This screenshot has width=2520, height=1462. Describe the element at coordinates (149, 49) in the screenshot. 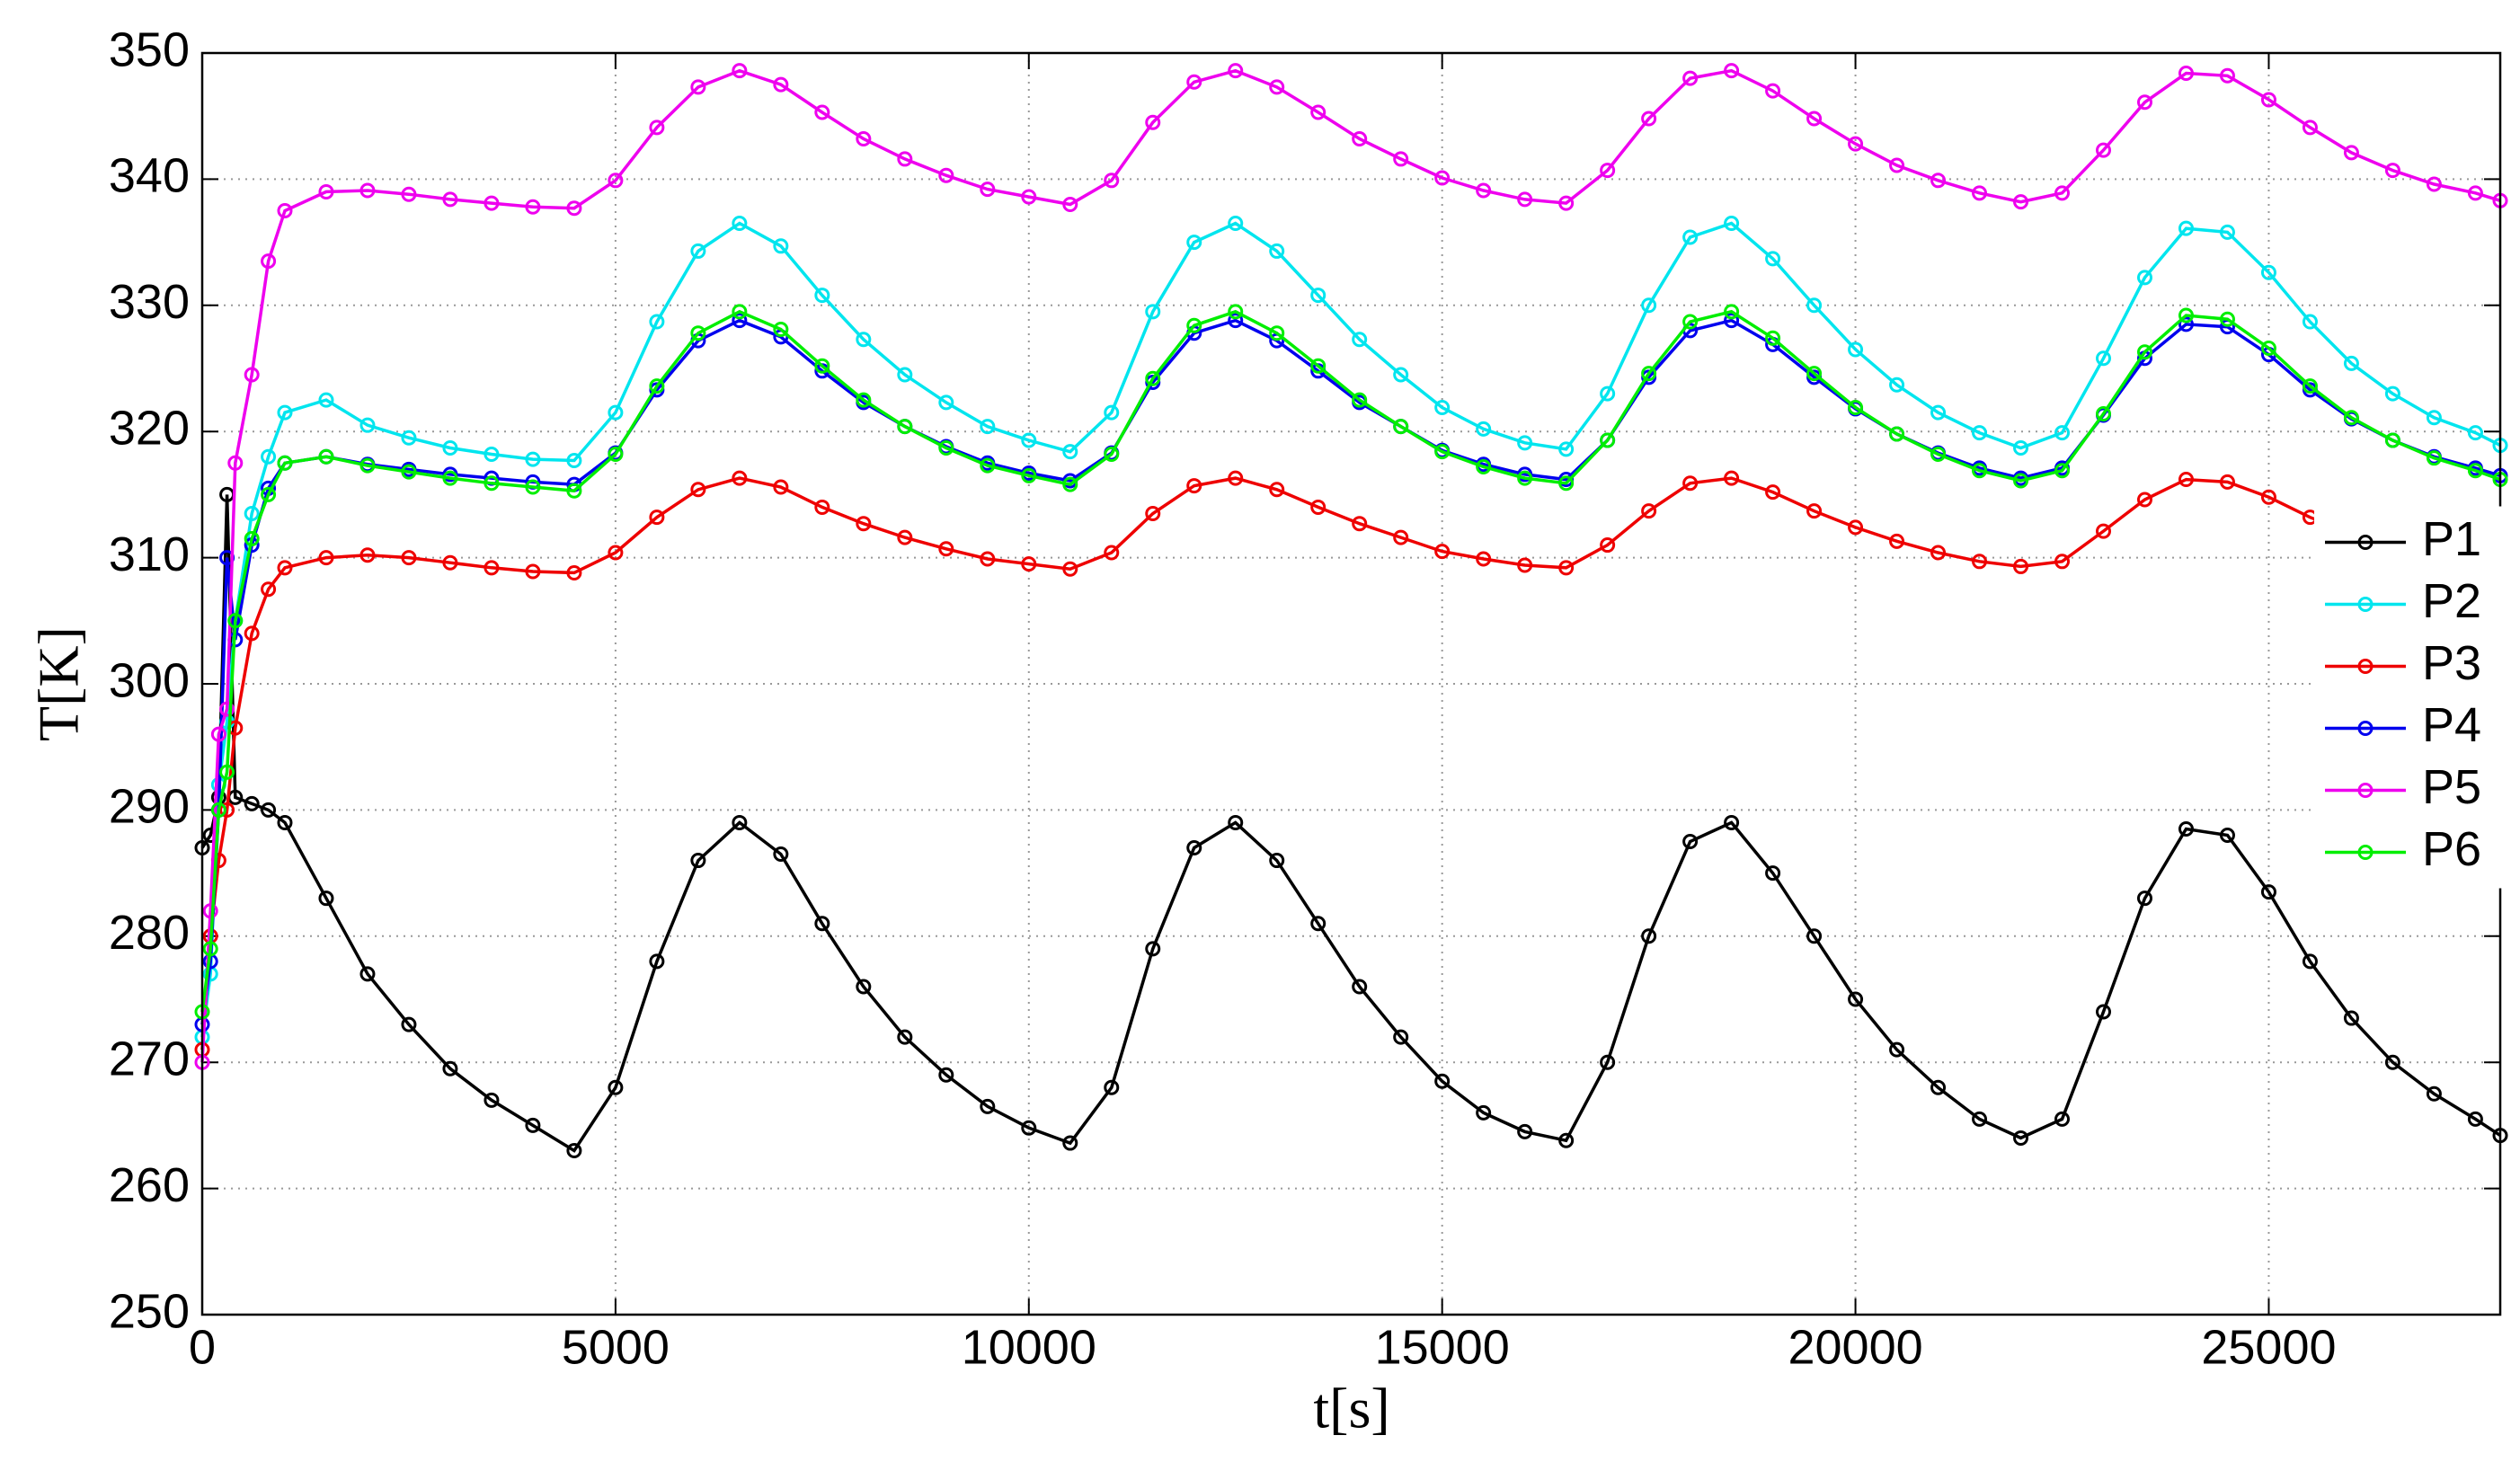

I see `y-tick-label: 350` at that location.